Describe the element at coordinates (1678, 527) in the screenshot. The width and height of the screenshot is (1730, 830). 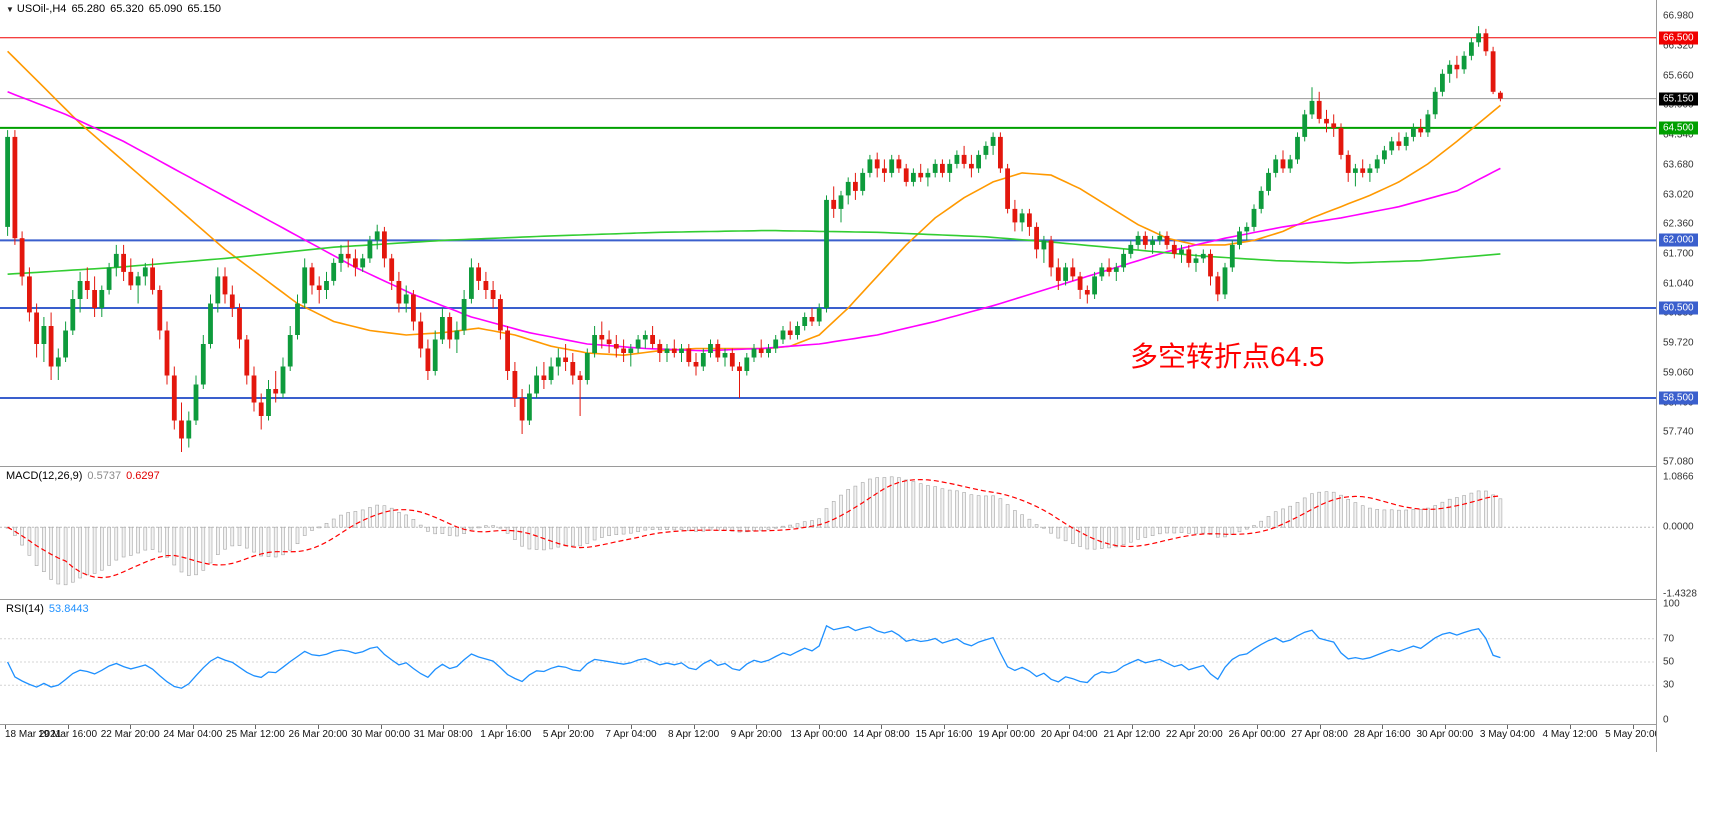
I see `macd-tick-label: 0.0000` at that location.